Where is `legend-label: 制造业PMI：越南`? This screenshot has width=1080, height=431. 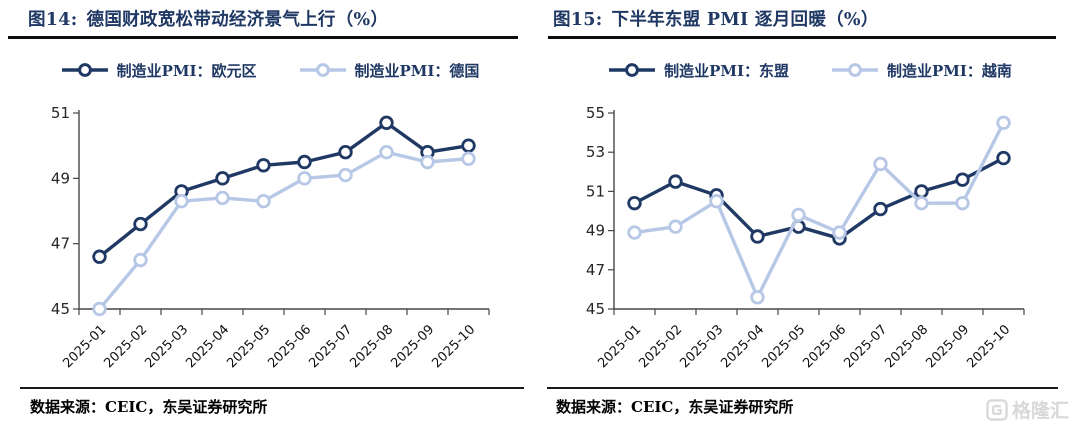
legend-label: 制造业PMI：越南 is located at coordinates (949, 70).